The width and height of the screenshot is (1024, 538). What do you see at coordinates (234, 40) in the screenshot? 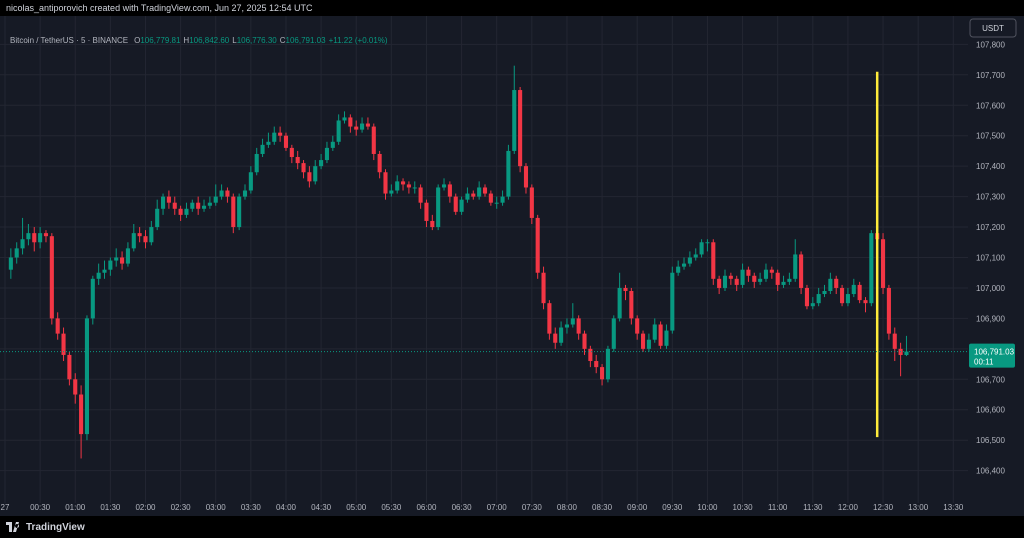
I see `ohlc-key: L` at bounding box center [234, 40].